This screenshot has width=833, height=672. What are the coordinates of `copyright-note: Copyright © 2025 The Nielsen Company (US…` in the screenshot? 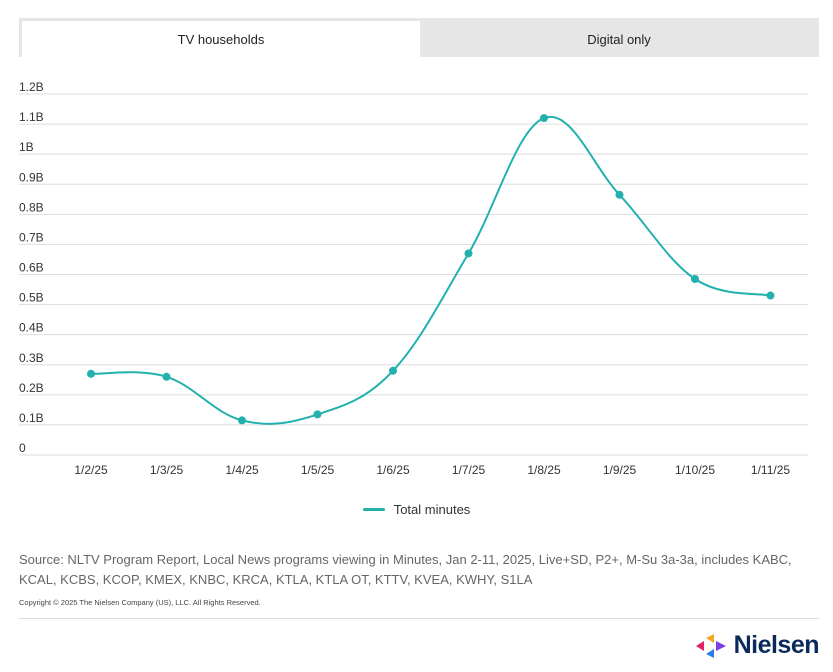 It's located at (140, 602).